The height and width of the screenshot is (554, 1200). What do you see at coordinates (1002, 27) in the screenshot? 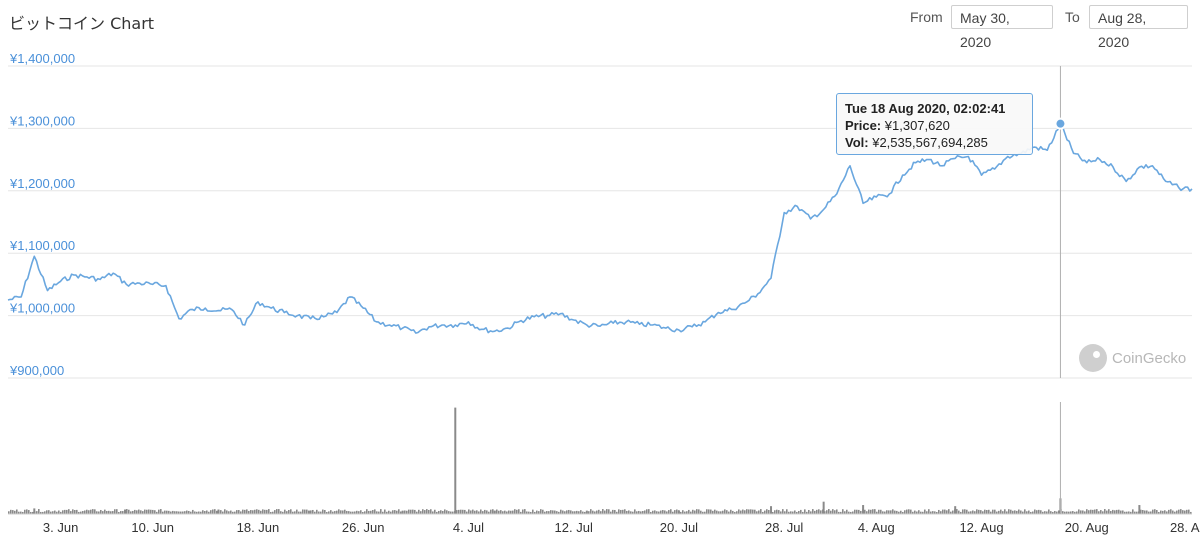
I see `from-date-input: May 30, 2020` at bounding box center [1002, 27].